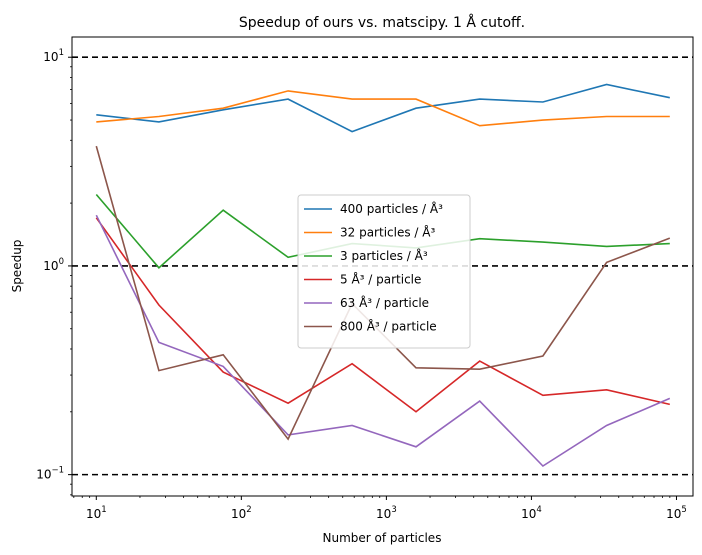 This screenshot has height=555, width=702. Describe the element at coordinates (391, 208) in the screenshot. I see `legend-label-0: 400 particles / Å³` at that location.